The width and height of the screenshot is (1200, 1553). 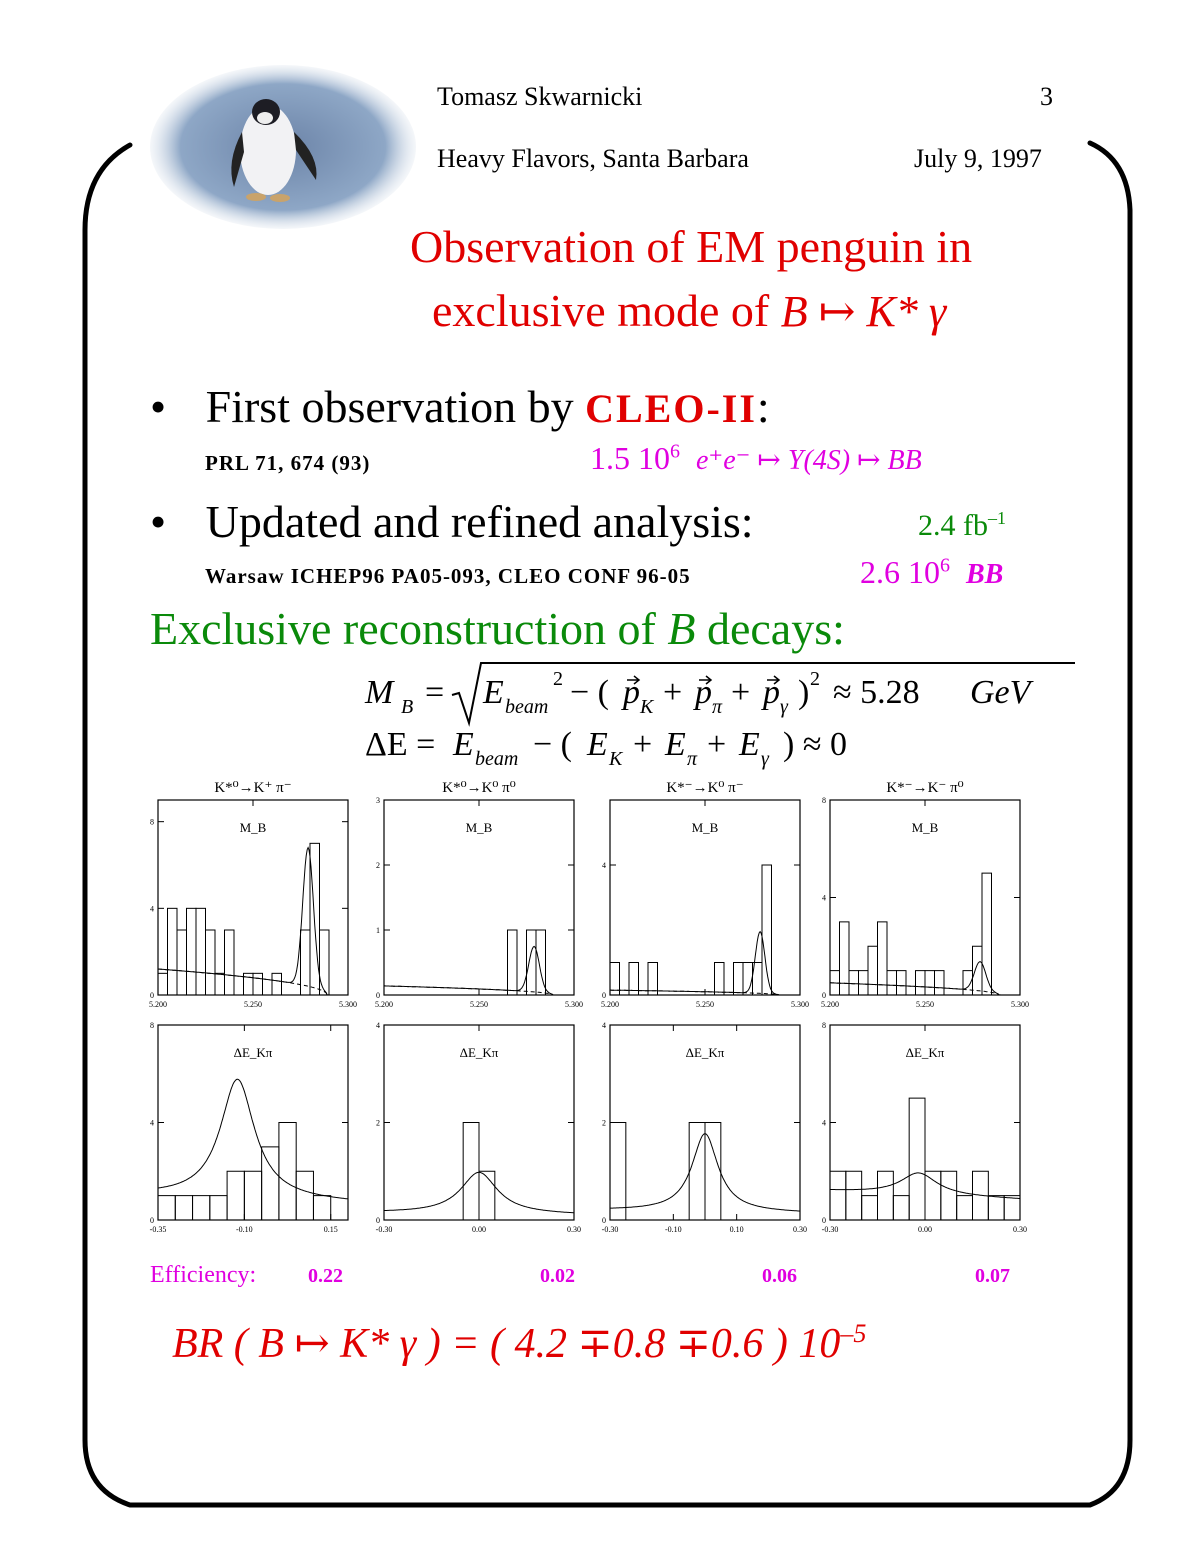 I want to click on fit-curve, so click(x=925, y=1185).